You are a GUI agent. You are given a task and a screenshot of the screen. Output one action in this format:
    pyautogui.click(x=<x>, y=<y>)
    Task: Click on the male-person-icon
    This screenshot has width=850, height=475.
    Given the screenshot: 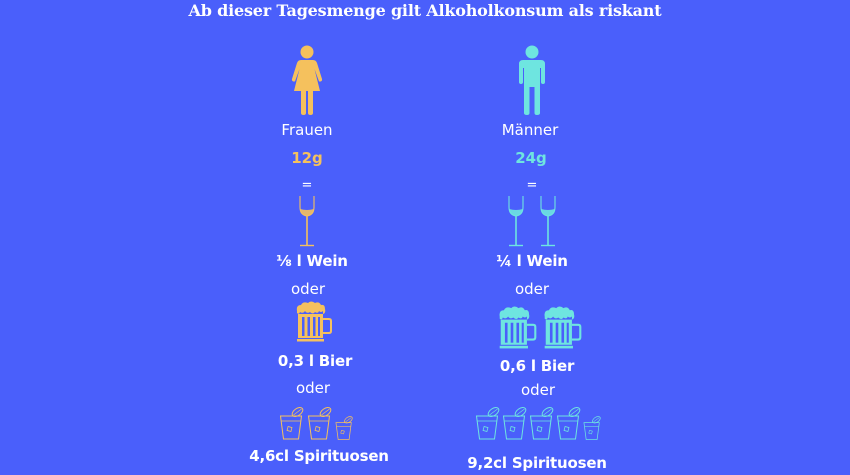 What is the action you would take?
    pyautogui.click(x=532, y=80)
    